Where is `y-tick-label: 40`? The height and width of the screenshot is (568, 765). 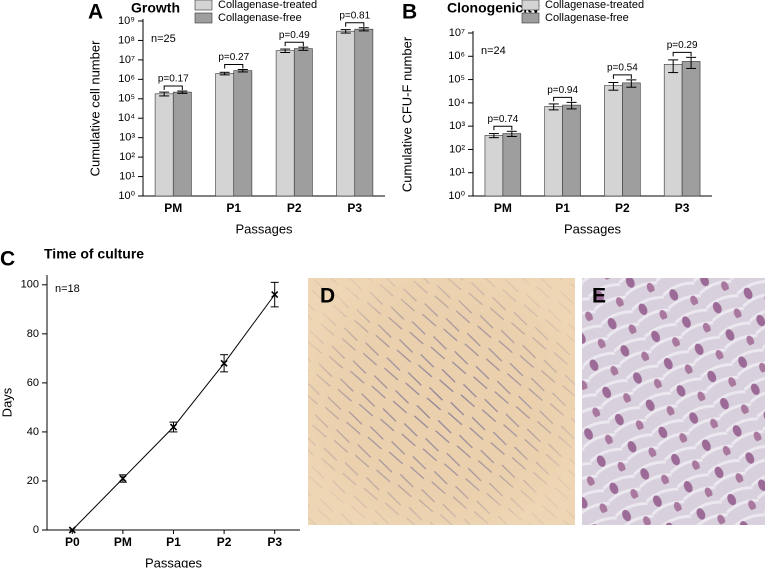
y-tick-label: 40 is located at coordinates (33, 432).